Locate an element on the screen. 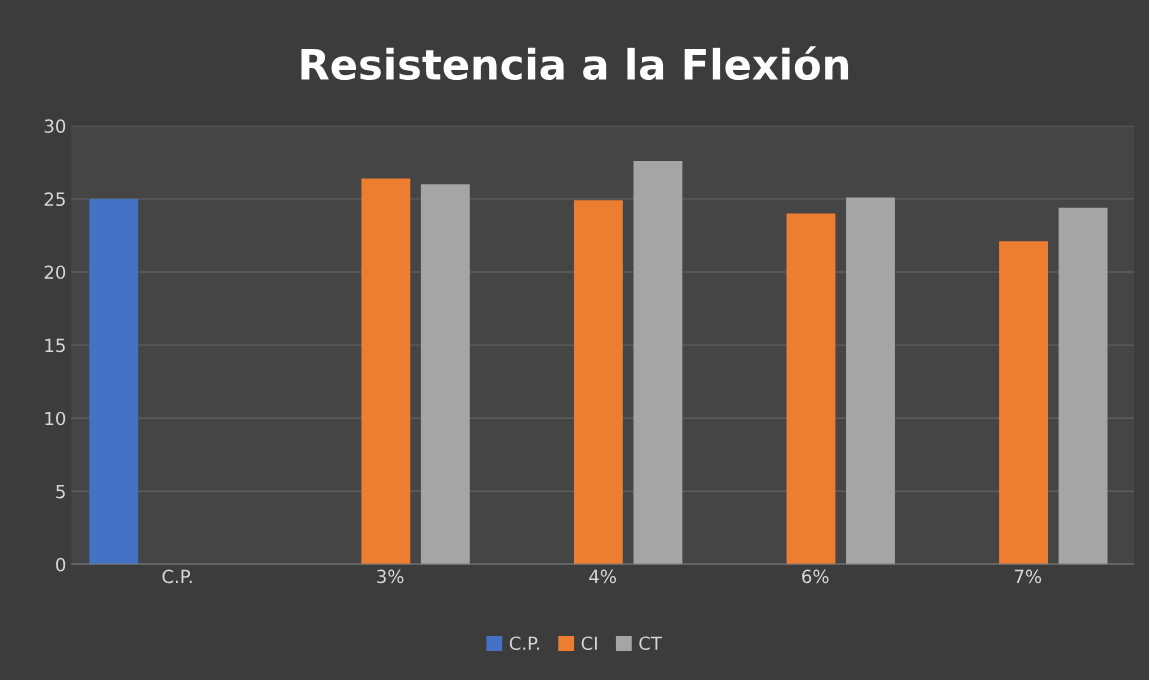  x-tick-label: 7% is located at coordinates (1028, 576).